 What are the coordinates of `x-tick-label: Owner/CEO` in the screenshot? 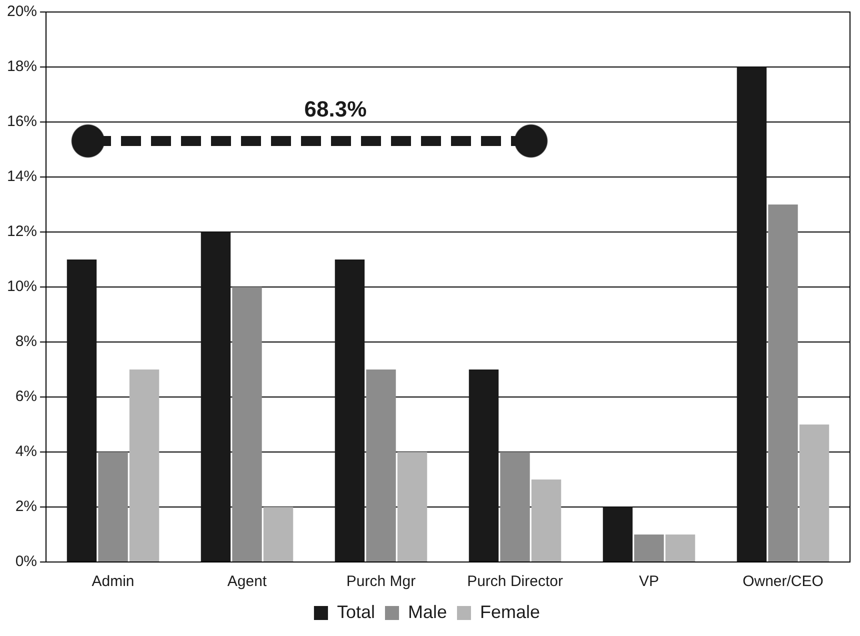 It's located at (783, 581).